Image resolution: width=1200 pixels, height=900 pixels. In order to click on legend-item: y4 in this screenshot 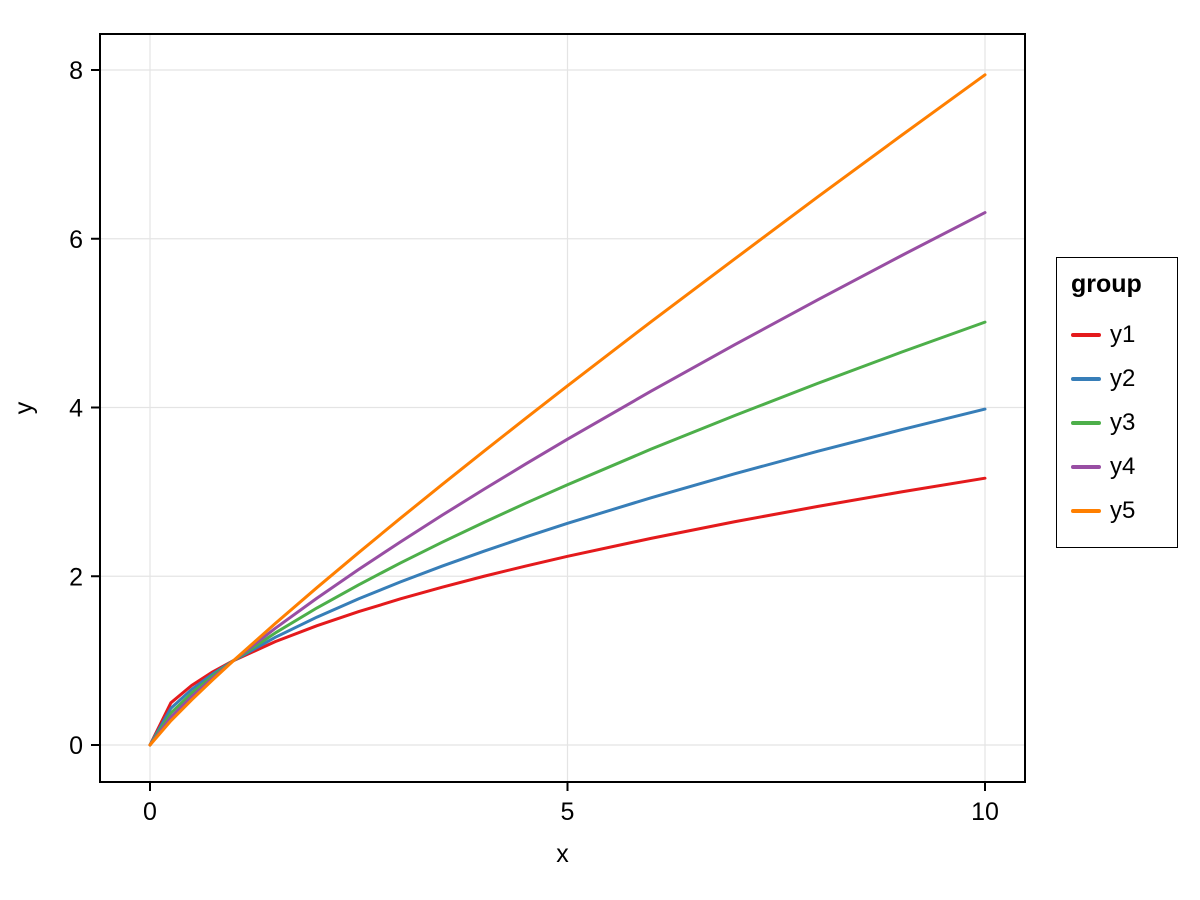, I will do `click(1124, 467)`.